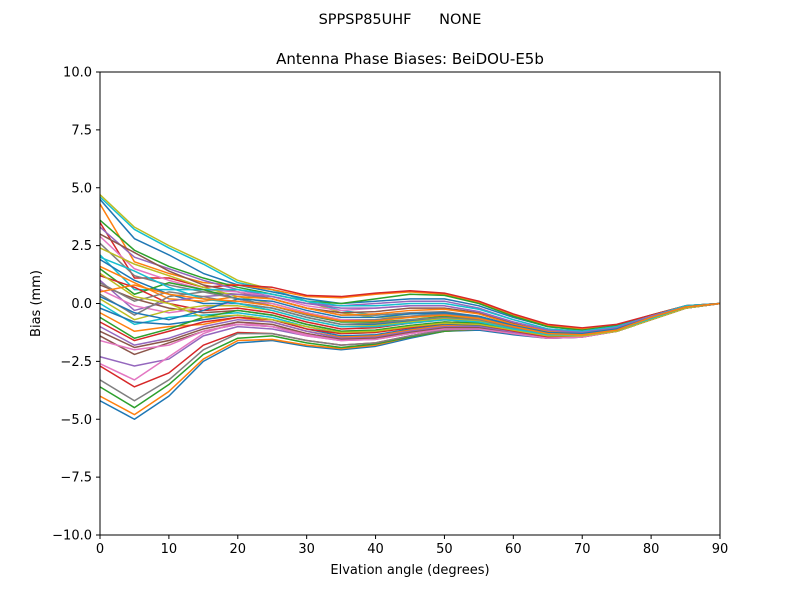 The height and width of the screenshot is (600, 800). I want to click on x-tick-label: 70, so click(582, 549).